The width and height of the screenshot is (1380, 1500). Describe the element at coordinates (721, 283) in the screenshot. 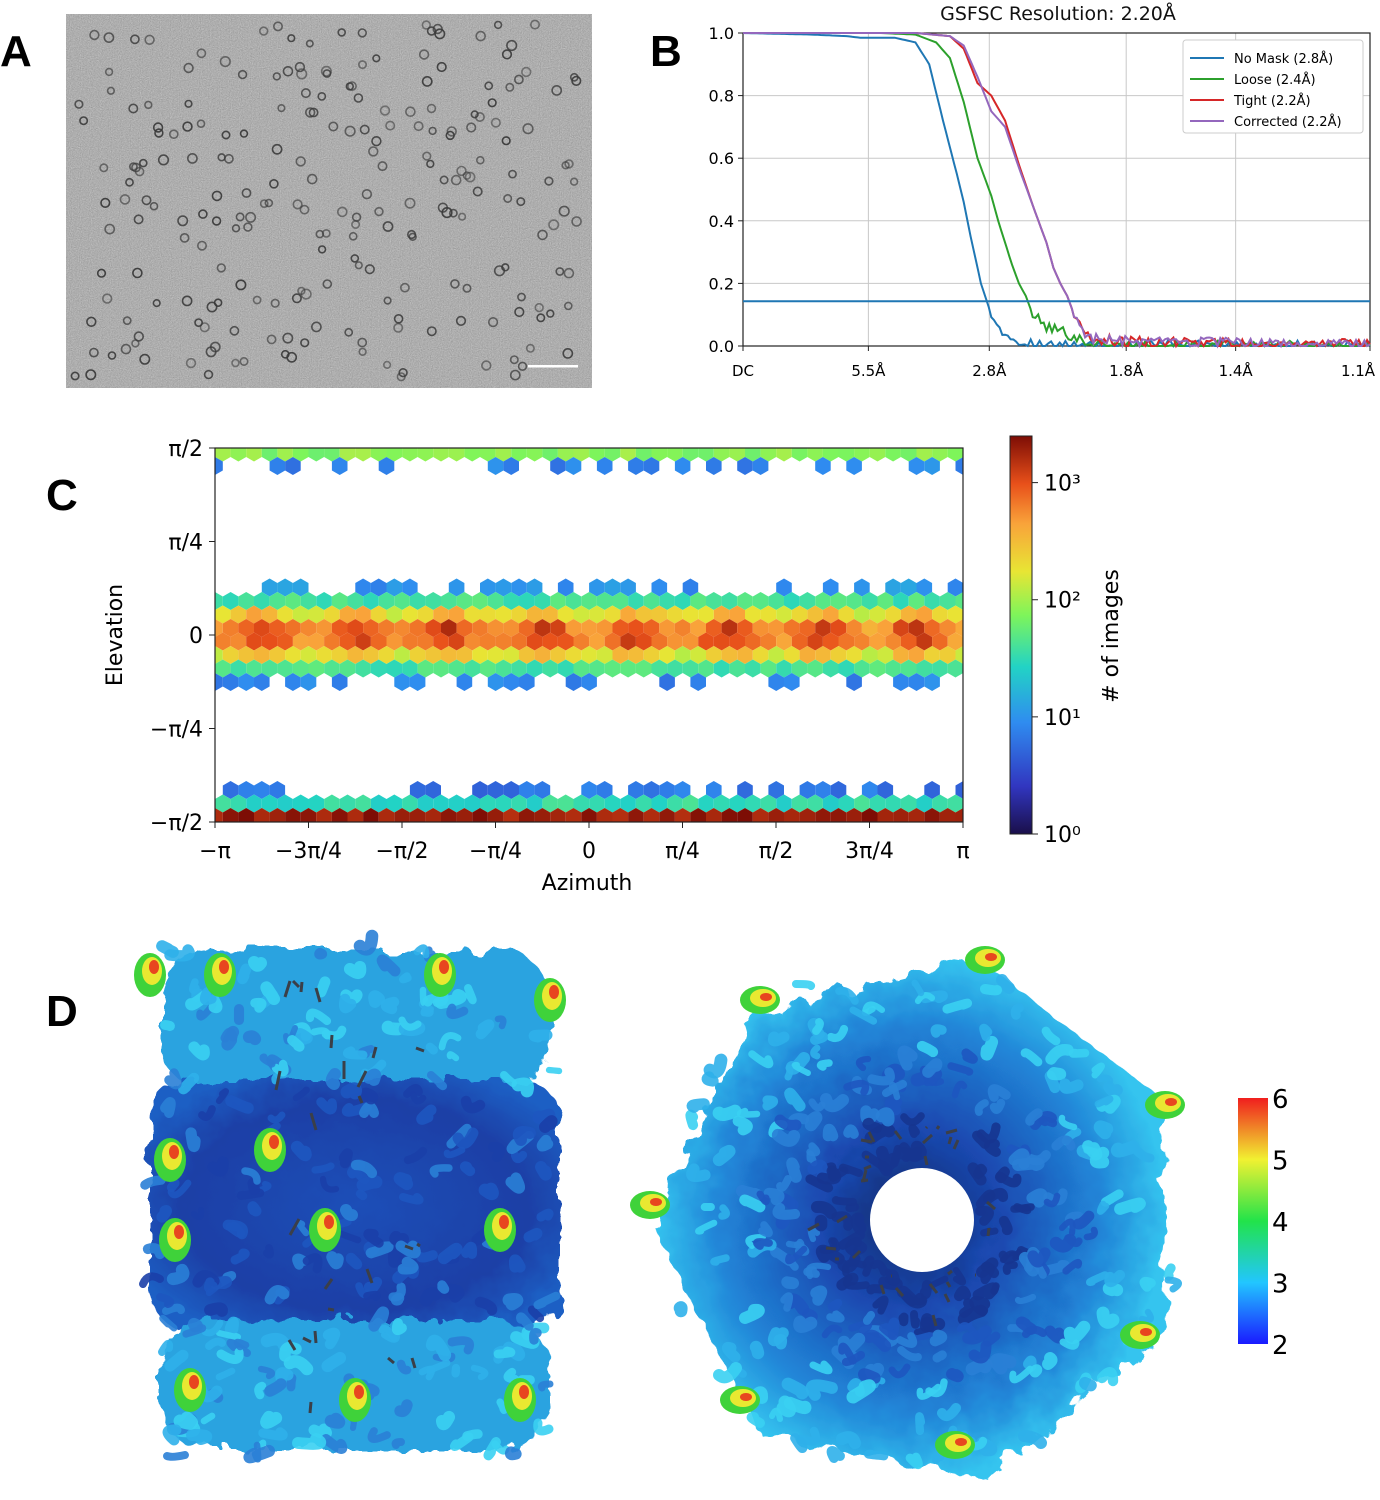

I see `fsc-y-tick-label: 0.2` at that location.